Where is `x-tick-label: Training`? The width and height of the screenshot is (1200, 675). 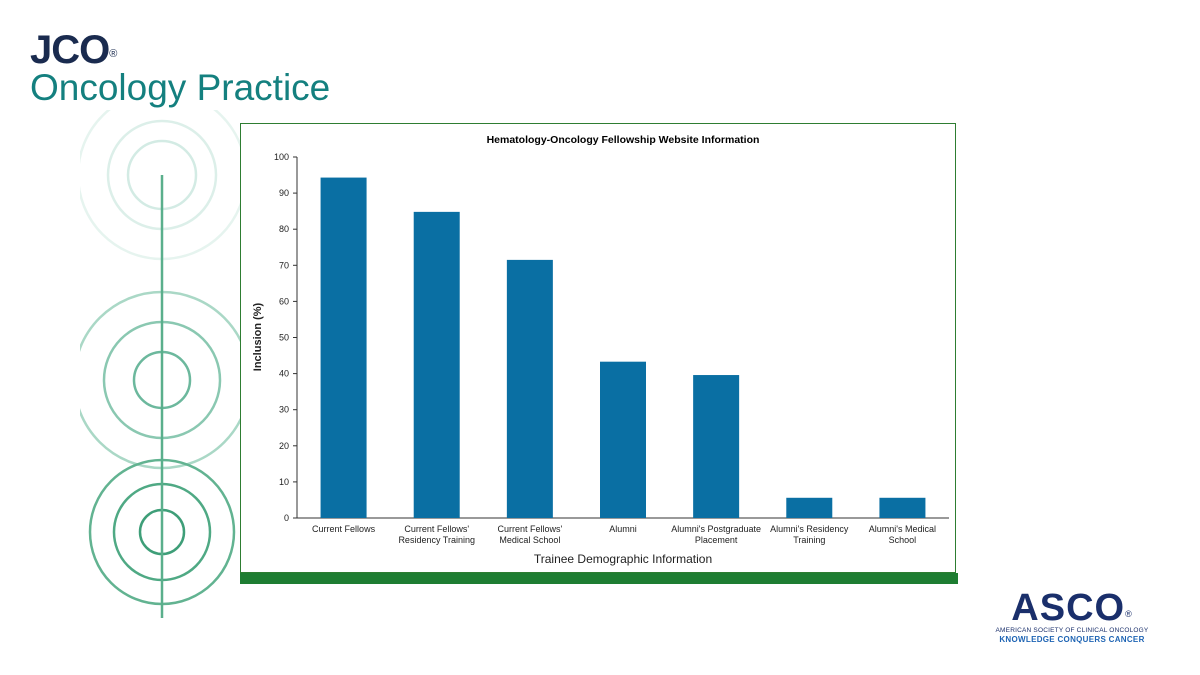
x-tick-label: Training is located at coordinates (809, 540).